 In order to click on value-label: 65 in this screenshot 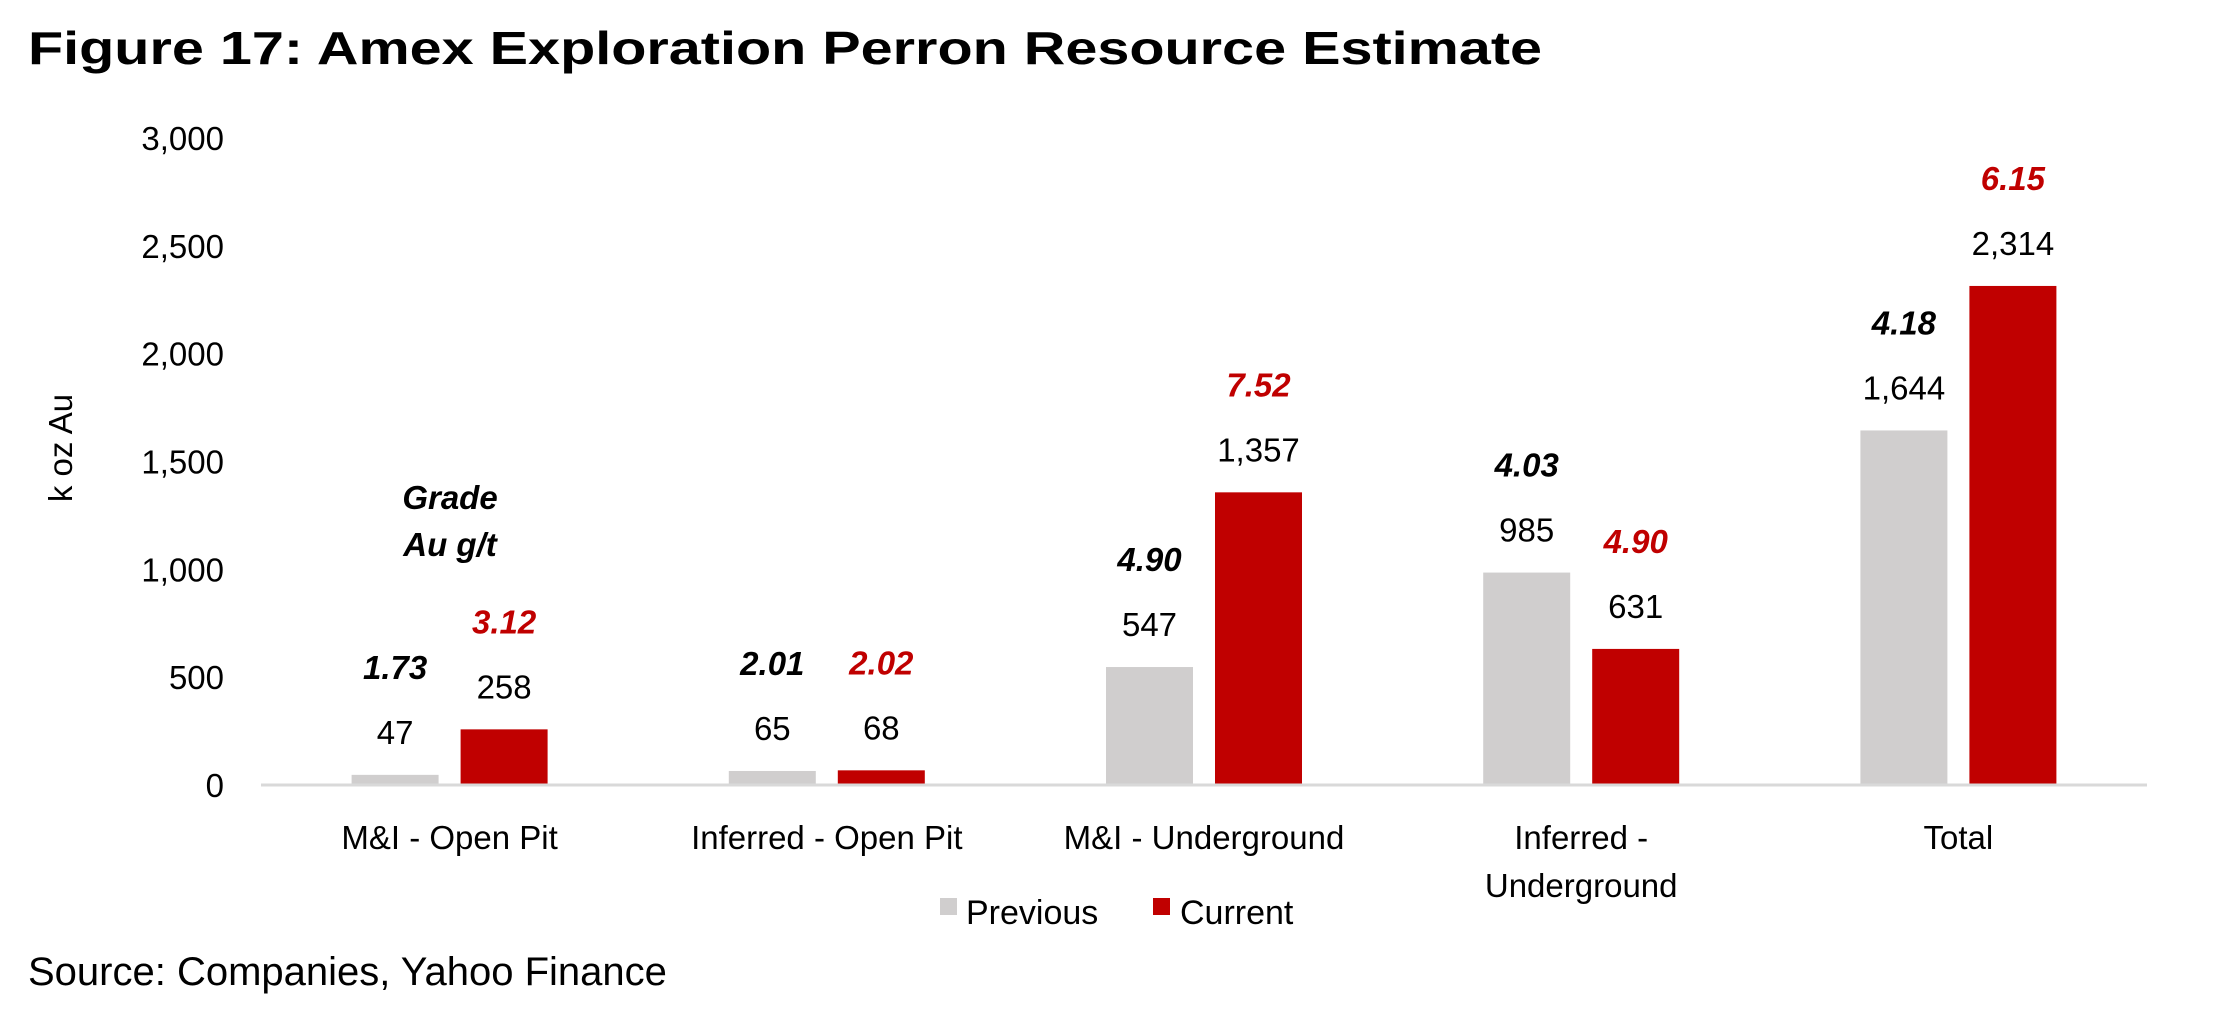, I will do `click(772, 728)`.